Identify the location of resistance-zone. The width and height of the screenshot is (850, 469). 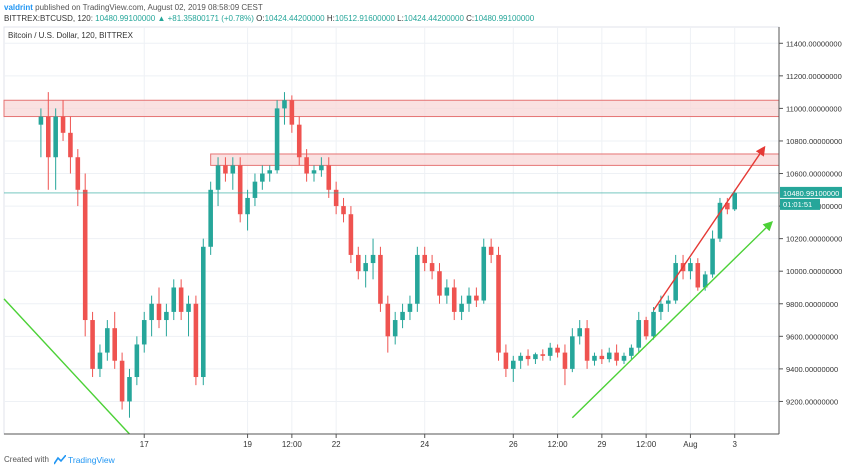
(391, 108).